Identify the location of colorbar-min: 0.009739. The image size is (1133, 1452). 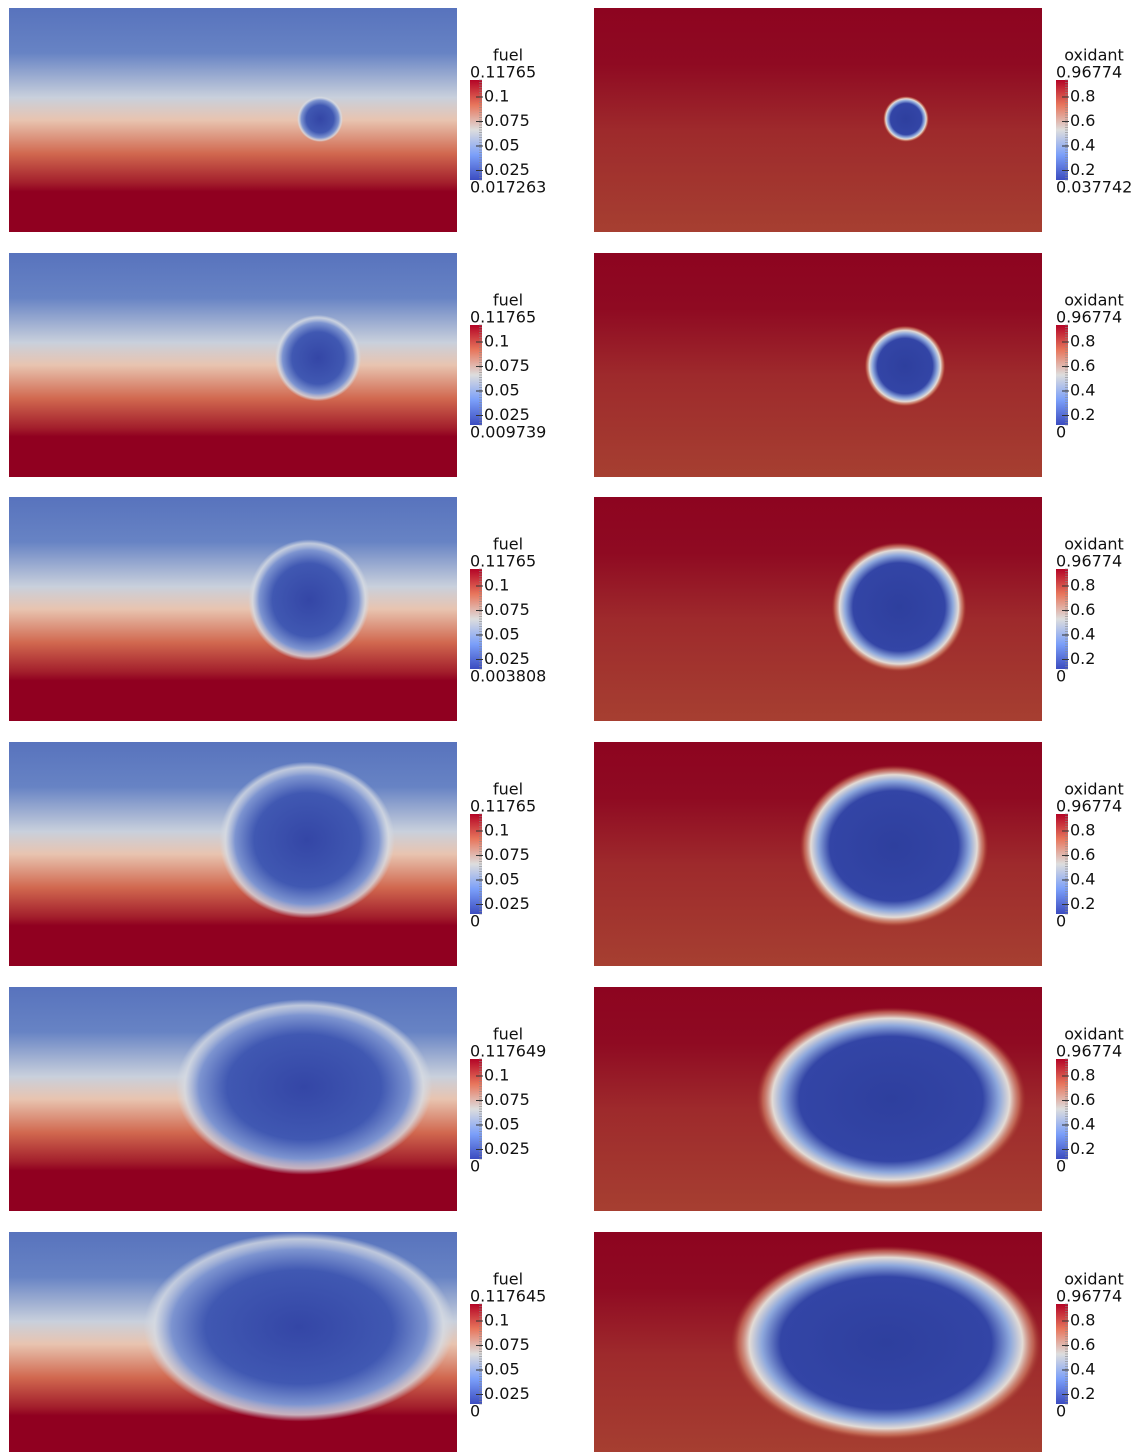
(508, 432).